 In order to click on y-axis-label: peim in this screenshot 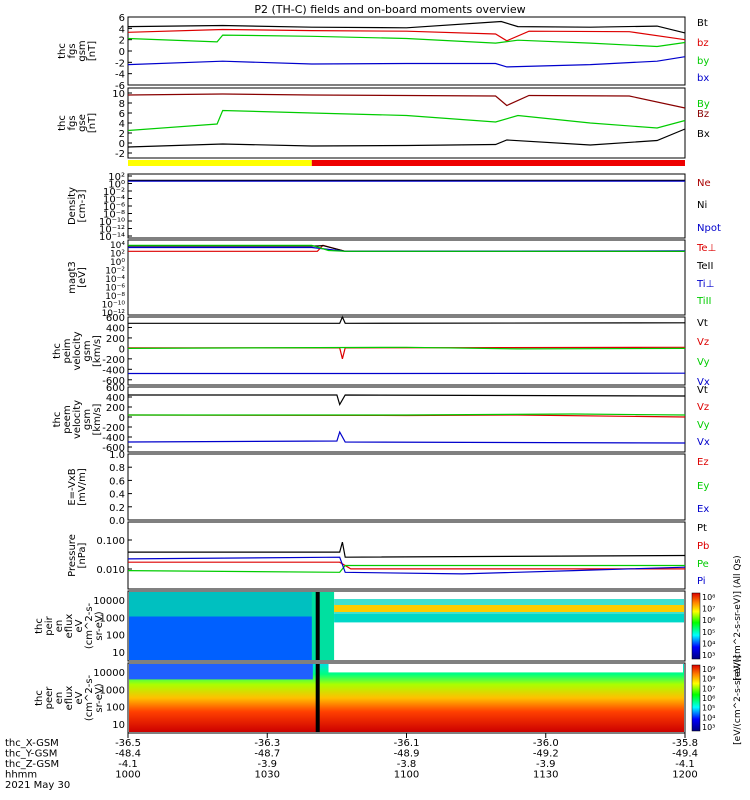, I will do `click(67, 350)`.